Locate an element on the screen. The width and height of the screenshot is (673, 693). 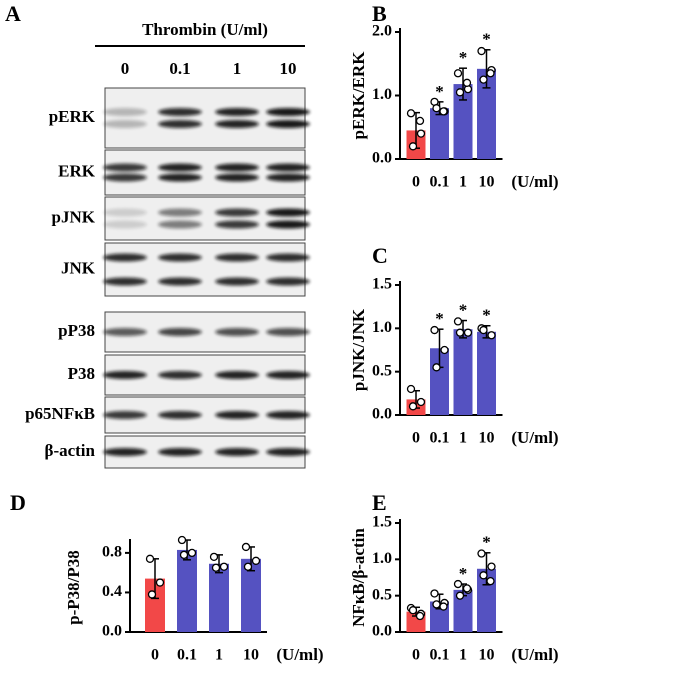
panel-label: C is located at coordinates (380, 255).